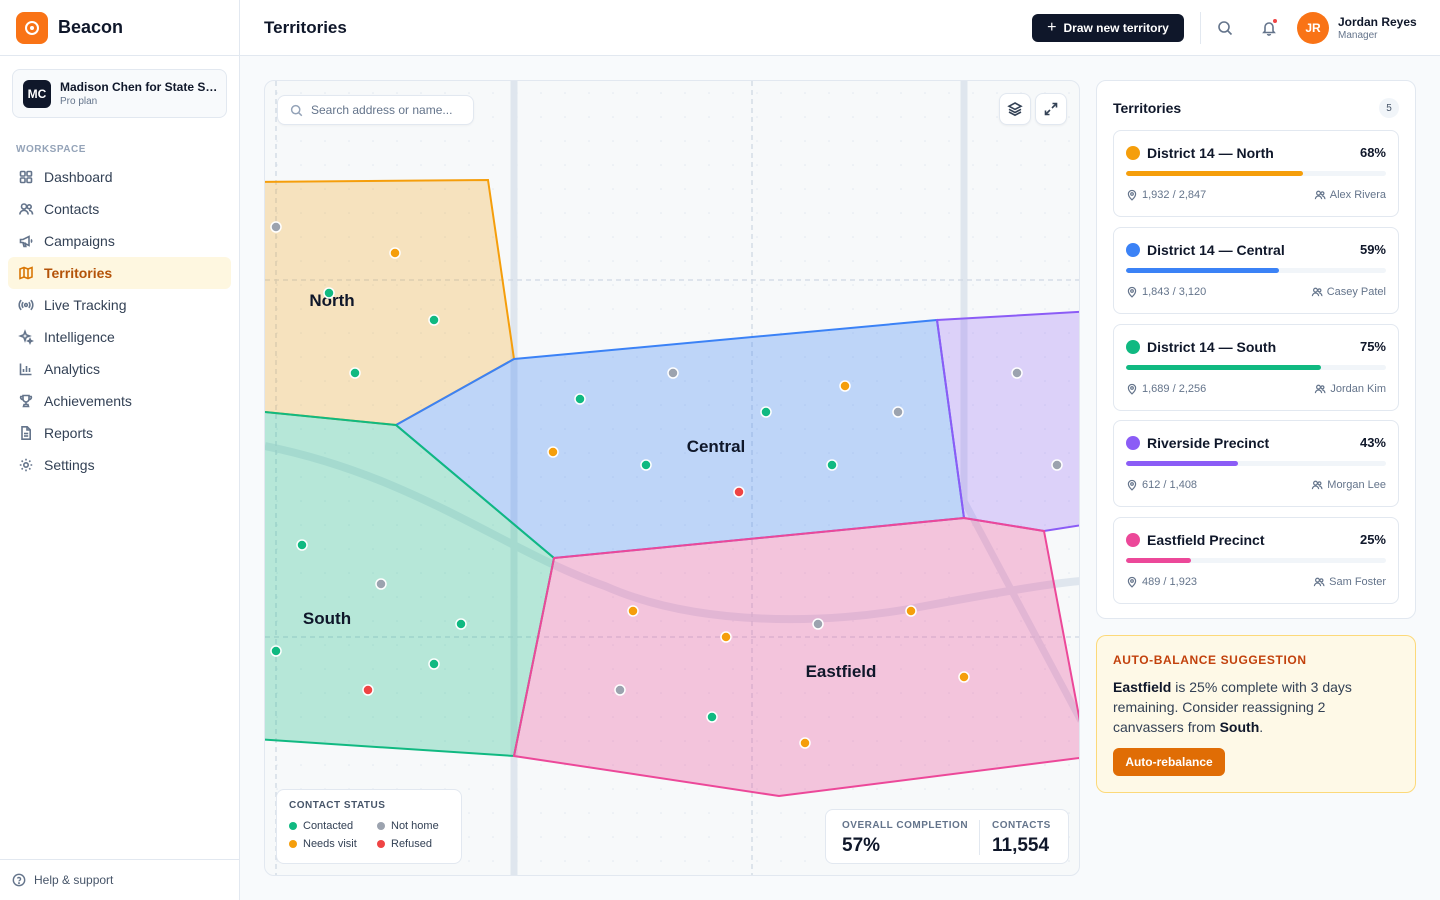 This screenshot has height=900, width=1440. What do you see at coordinates (78, 177) in the screenshot?
I see `sidebar-item-label: Dashboard` at bounding box center [78, 177].